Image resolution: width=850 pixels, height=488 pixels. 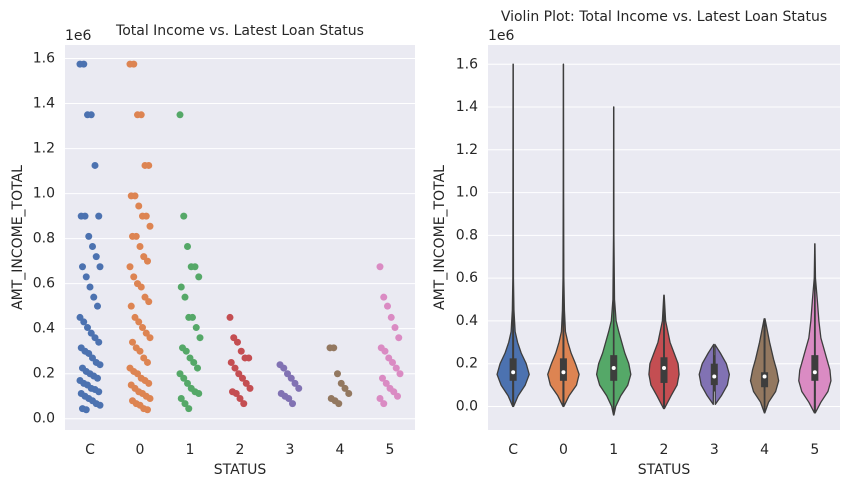 I want to click on x-tick-label: 0, so click(x=140, y=450).